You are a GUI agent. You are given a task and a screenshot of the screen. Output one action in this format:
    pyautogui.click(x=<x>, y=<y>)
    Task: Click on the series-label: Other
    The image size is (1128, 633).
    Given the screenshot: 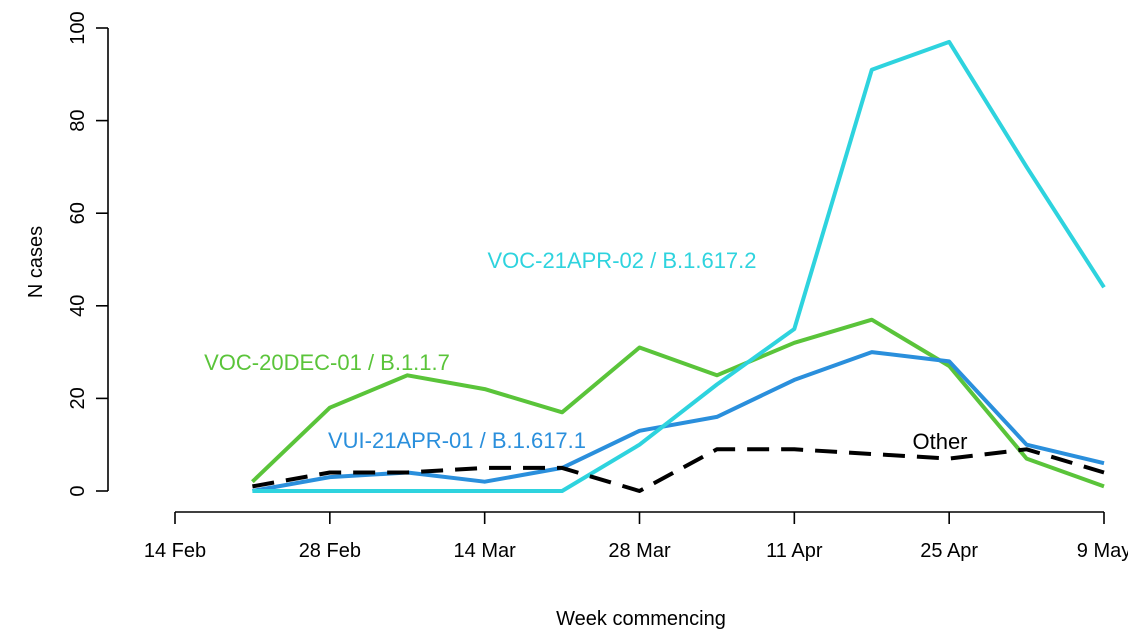 What is the action you would take?
    pyautogui.click(x=939, y=441)
    